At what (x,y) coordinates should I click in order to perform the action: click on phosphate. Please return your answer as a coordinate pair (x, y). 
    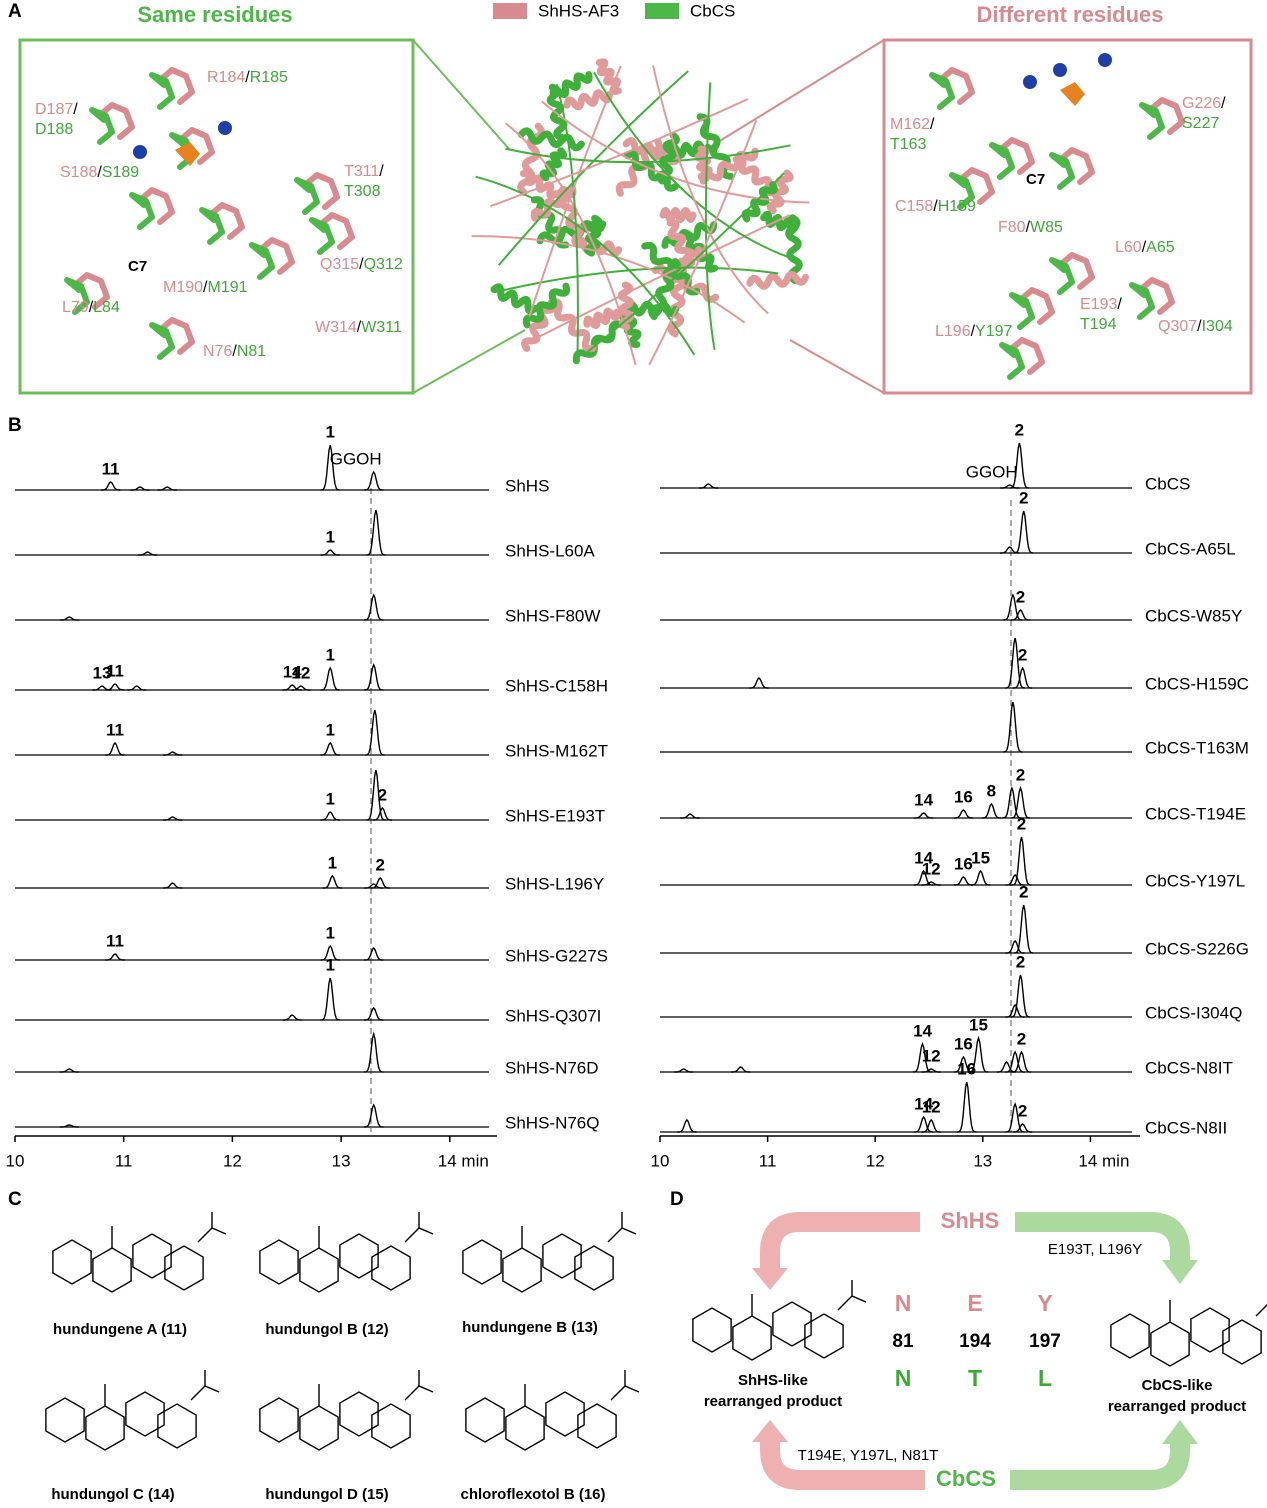
    Looking at the image, I should click on (187, 154).